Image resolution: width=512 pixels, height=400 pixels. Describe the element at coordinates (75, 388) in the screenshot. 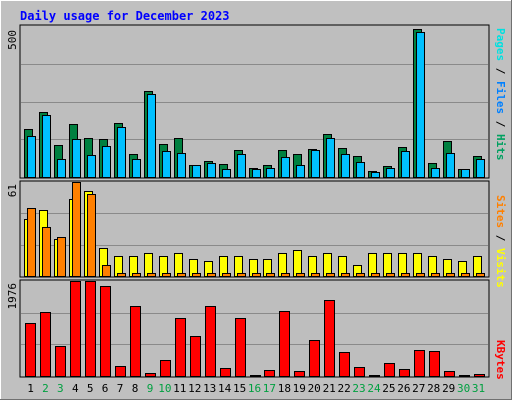

I see `x-label-day-4: 4` at that location.